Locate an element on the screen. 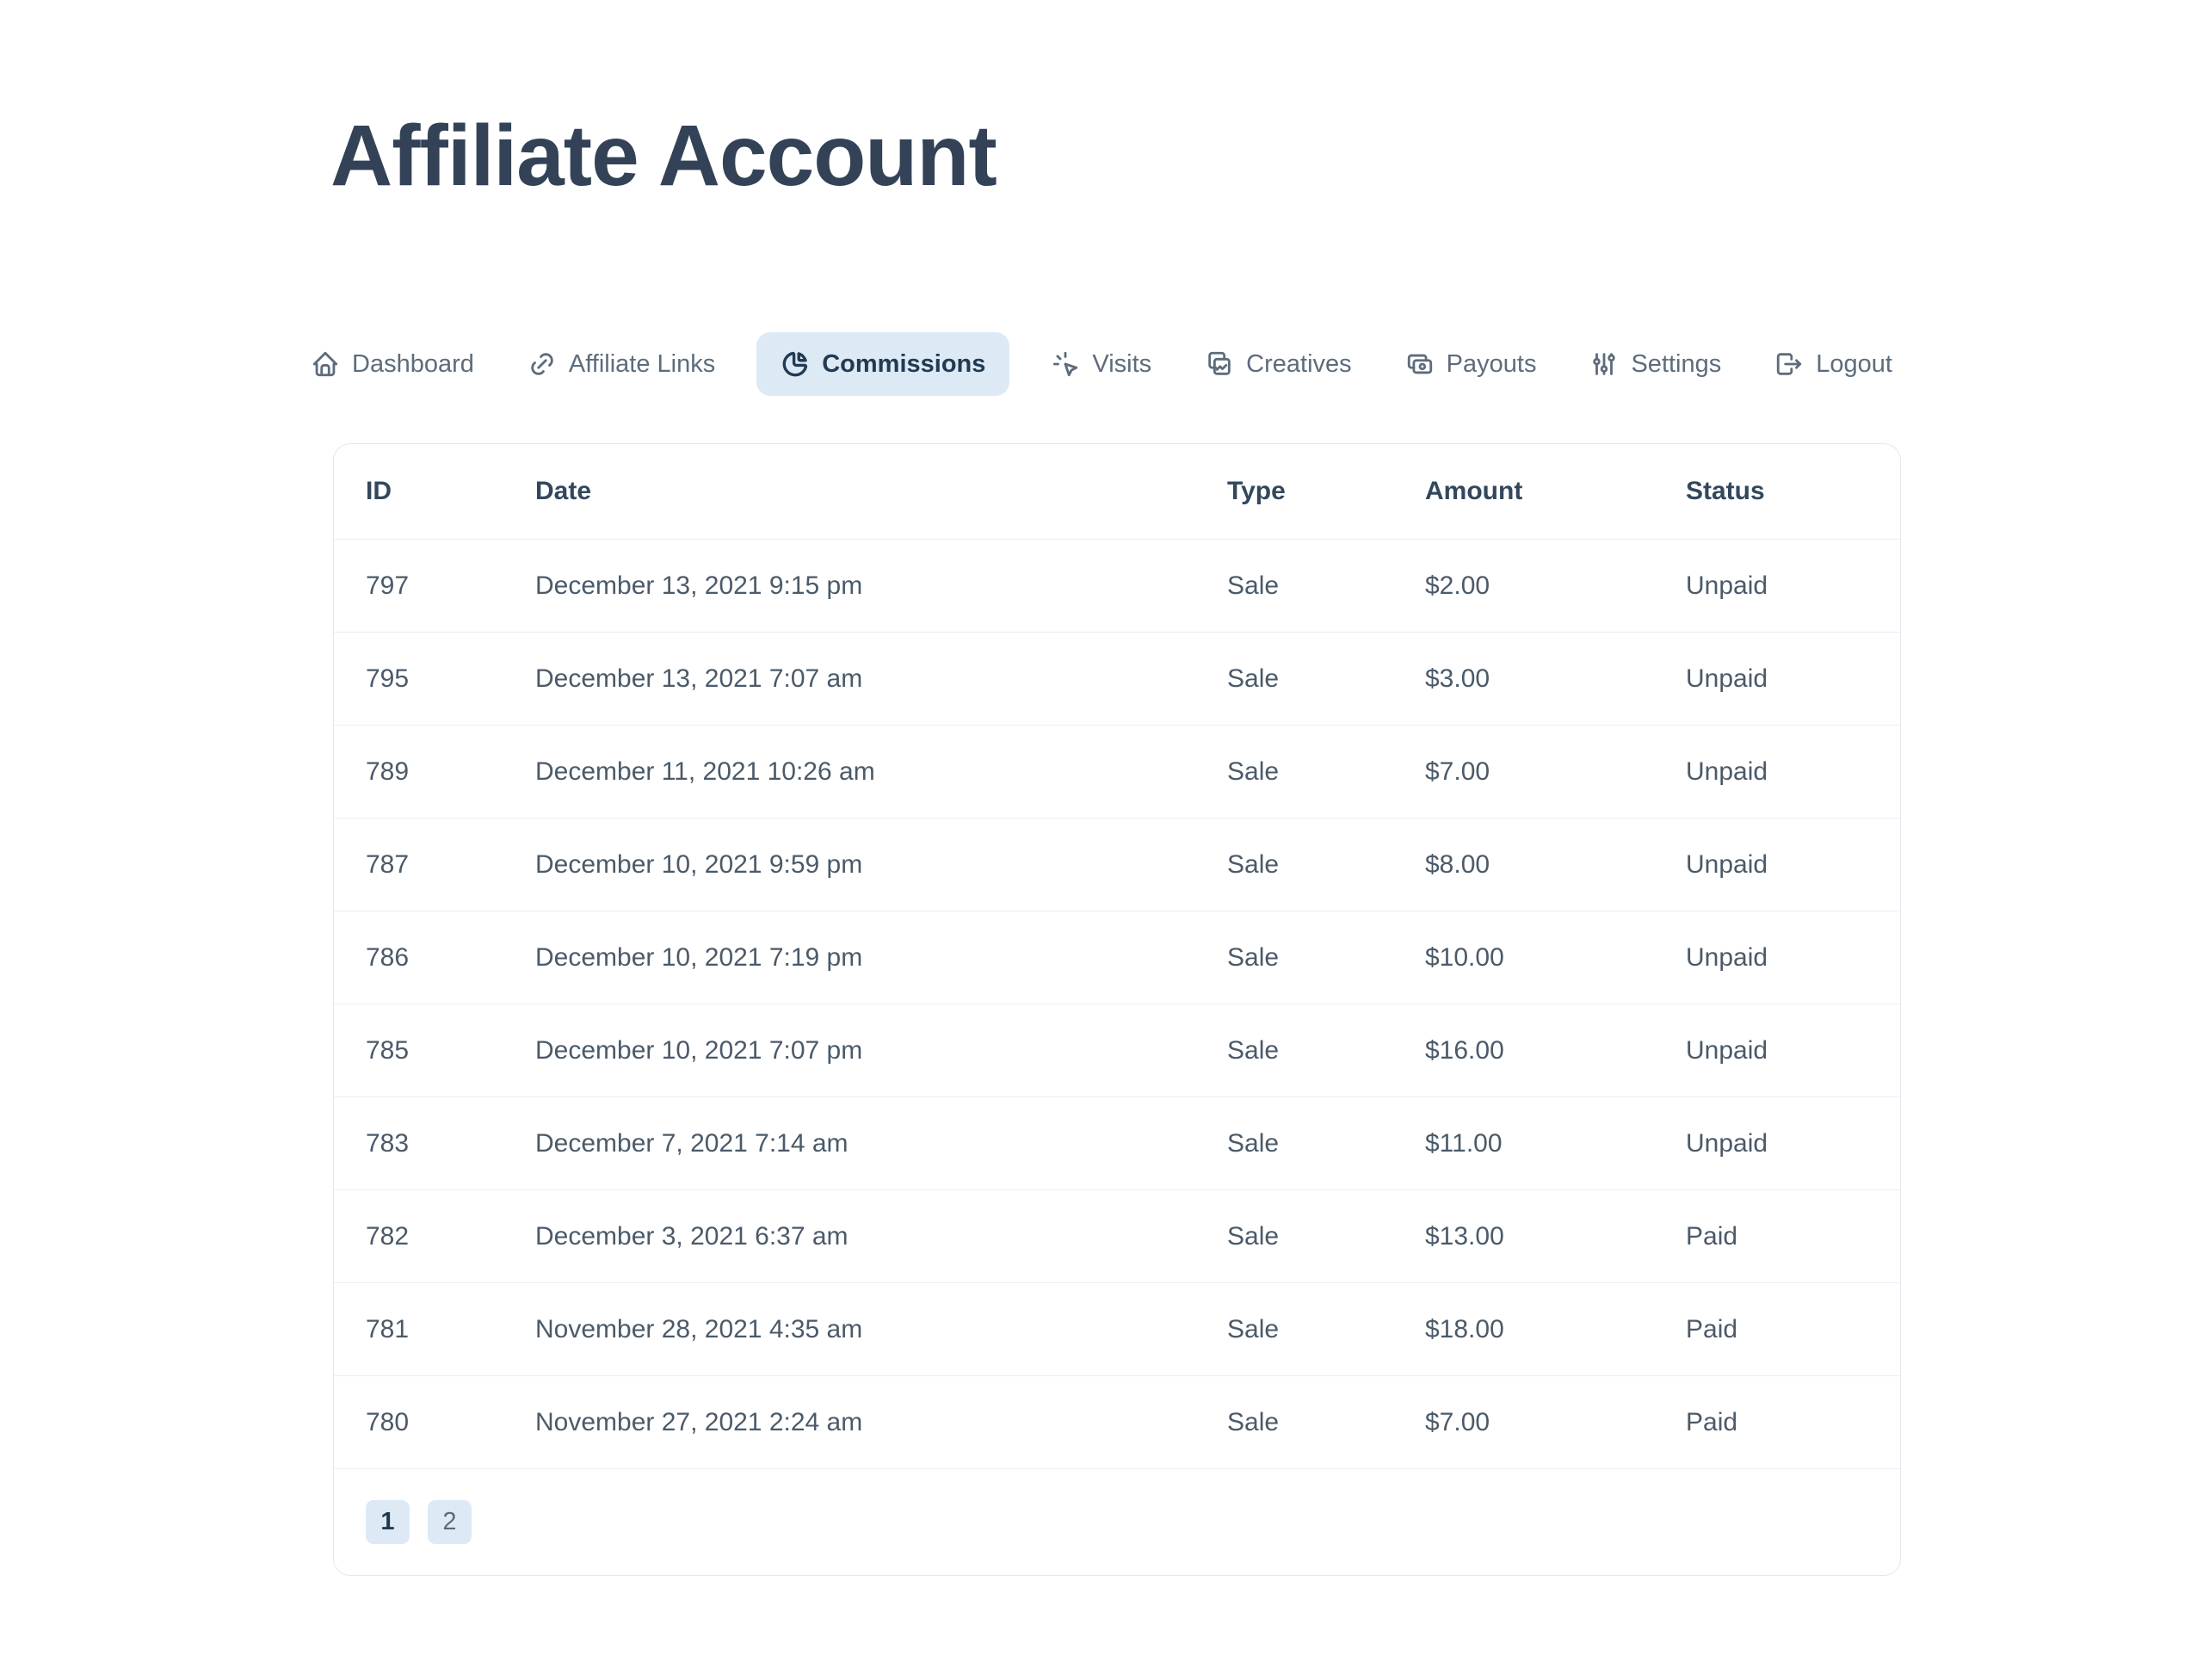  cell-id: 783 is located at coordinates (419, 1143).